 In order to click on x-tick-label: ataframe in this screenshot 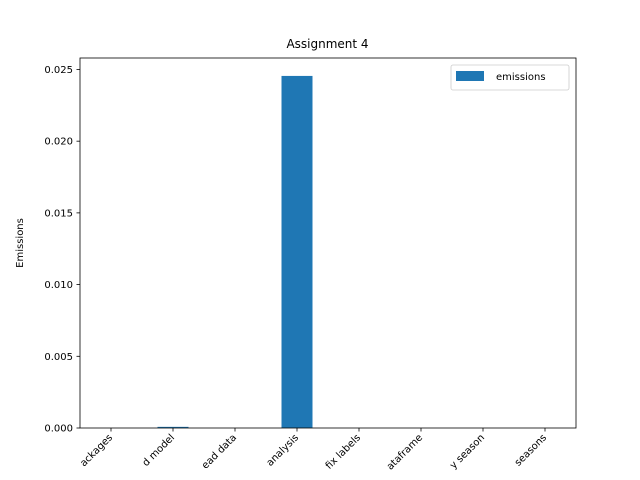, I will do `click(405, 452)`.